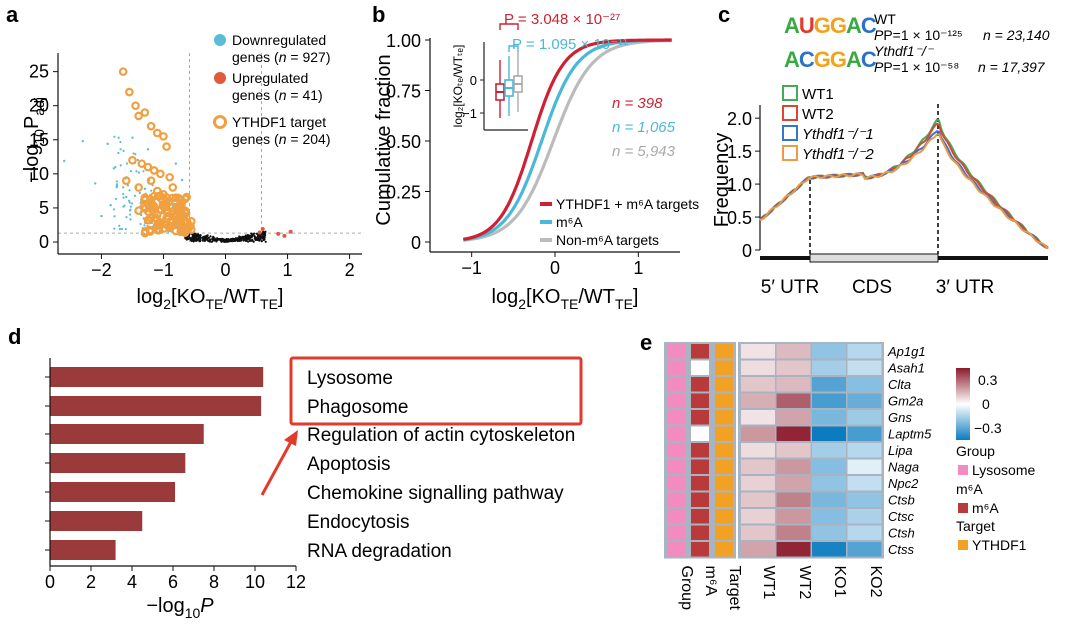 Image resolution: width=1080 pixels, height=639 pixels. Describe the element at coordinates (163, 270) in the screenshot. I see `a-xtick-label-1: −1` at that location.